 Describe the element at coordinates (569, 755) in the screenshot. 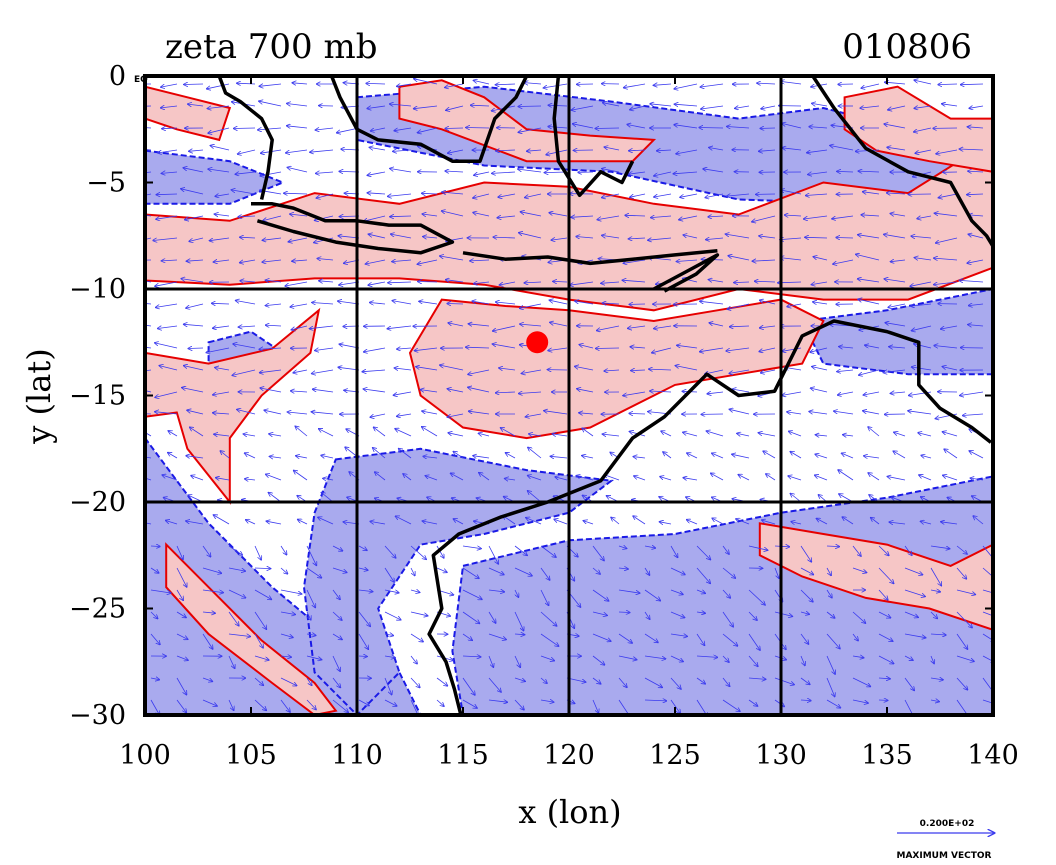

I see `x-tick-label: 120` at that location.